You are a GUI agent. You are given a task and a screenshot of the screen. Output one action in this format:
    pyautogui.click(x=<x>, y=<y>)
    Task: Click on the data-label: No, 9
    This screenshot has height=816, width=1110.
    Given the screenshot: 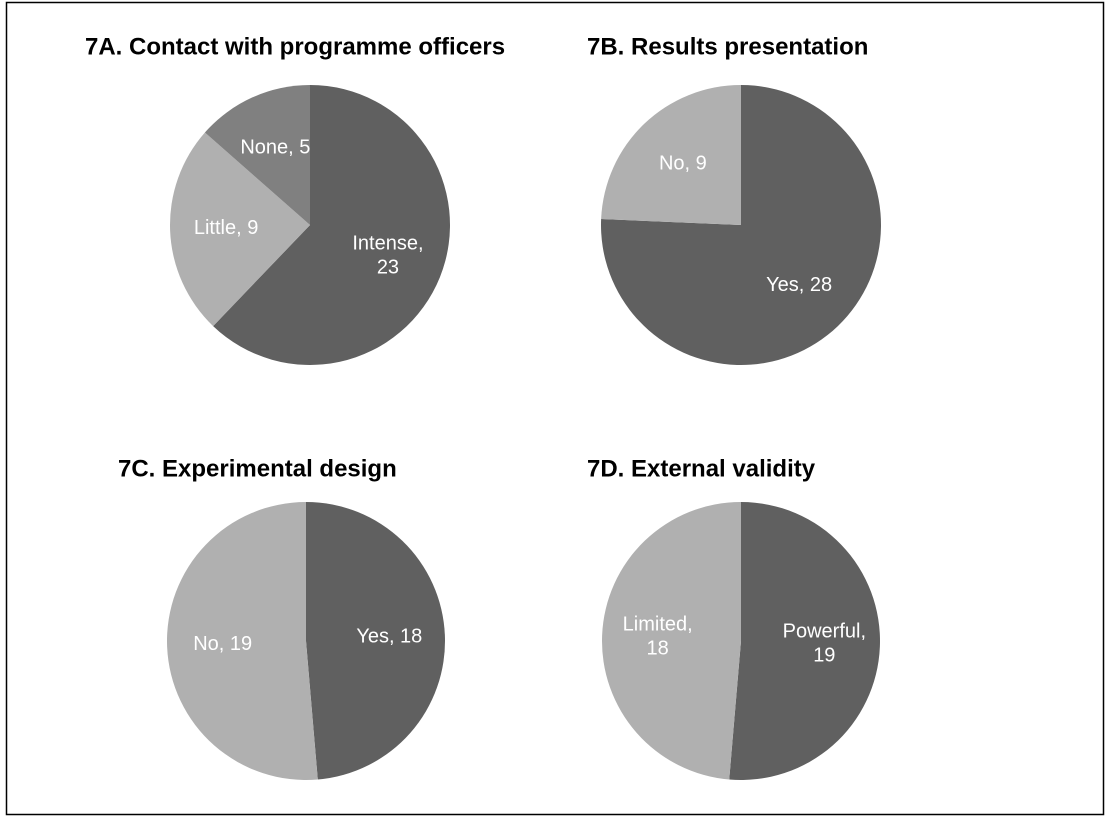 What is the action you would take?
    pyautogui.click(x=683, y=164)
    